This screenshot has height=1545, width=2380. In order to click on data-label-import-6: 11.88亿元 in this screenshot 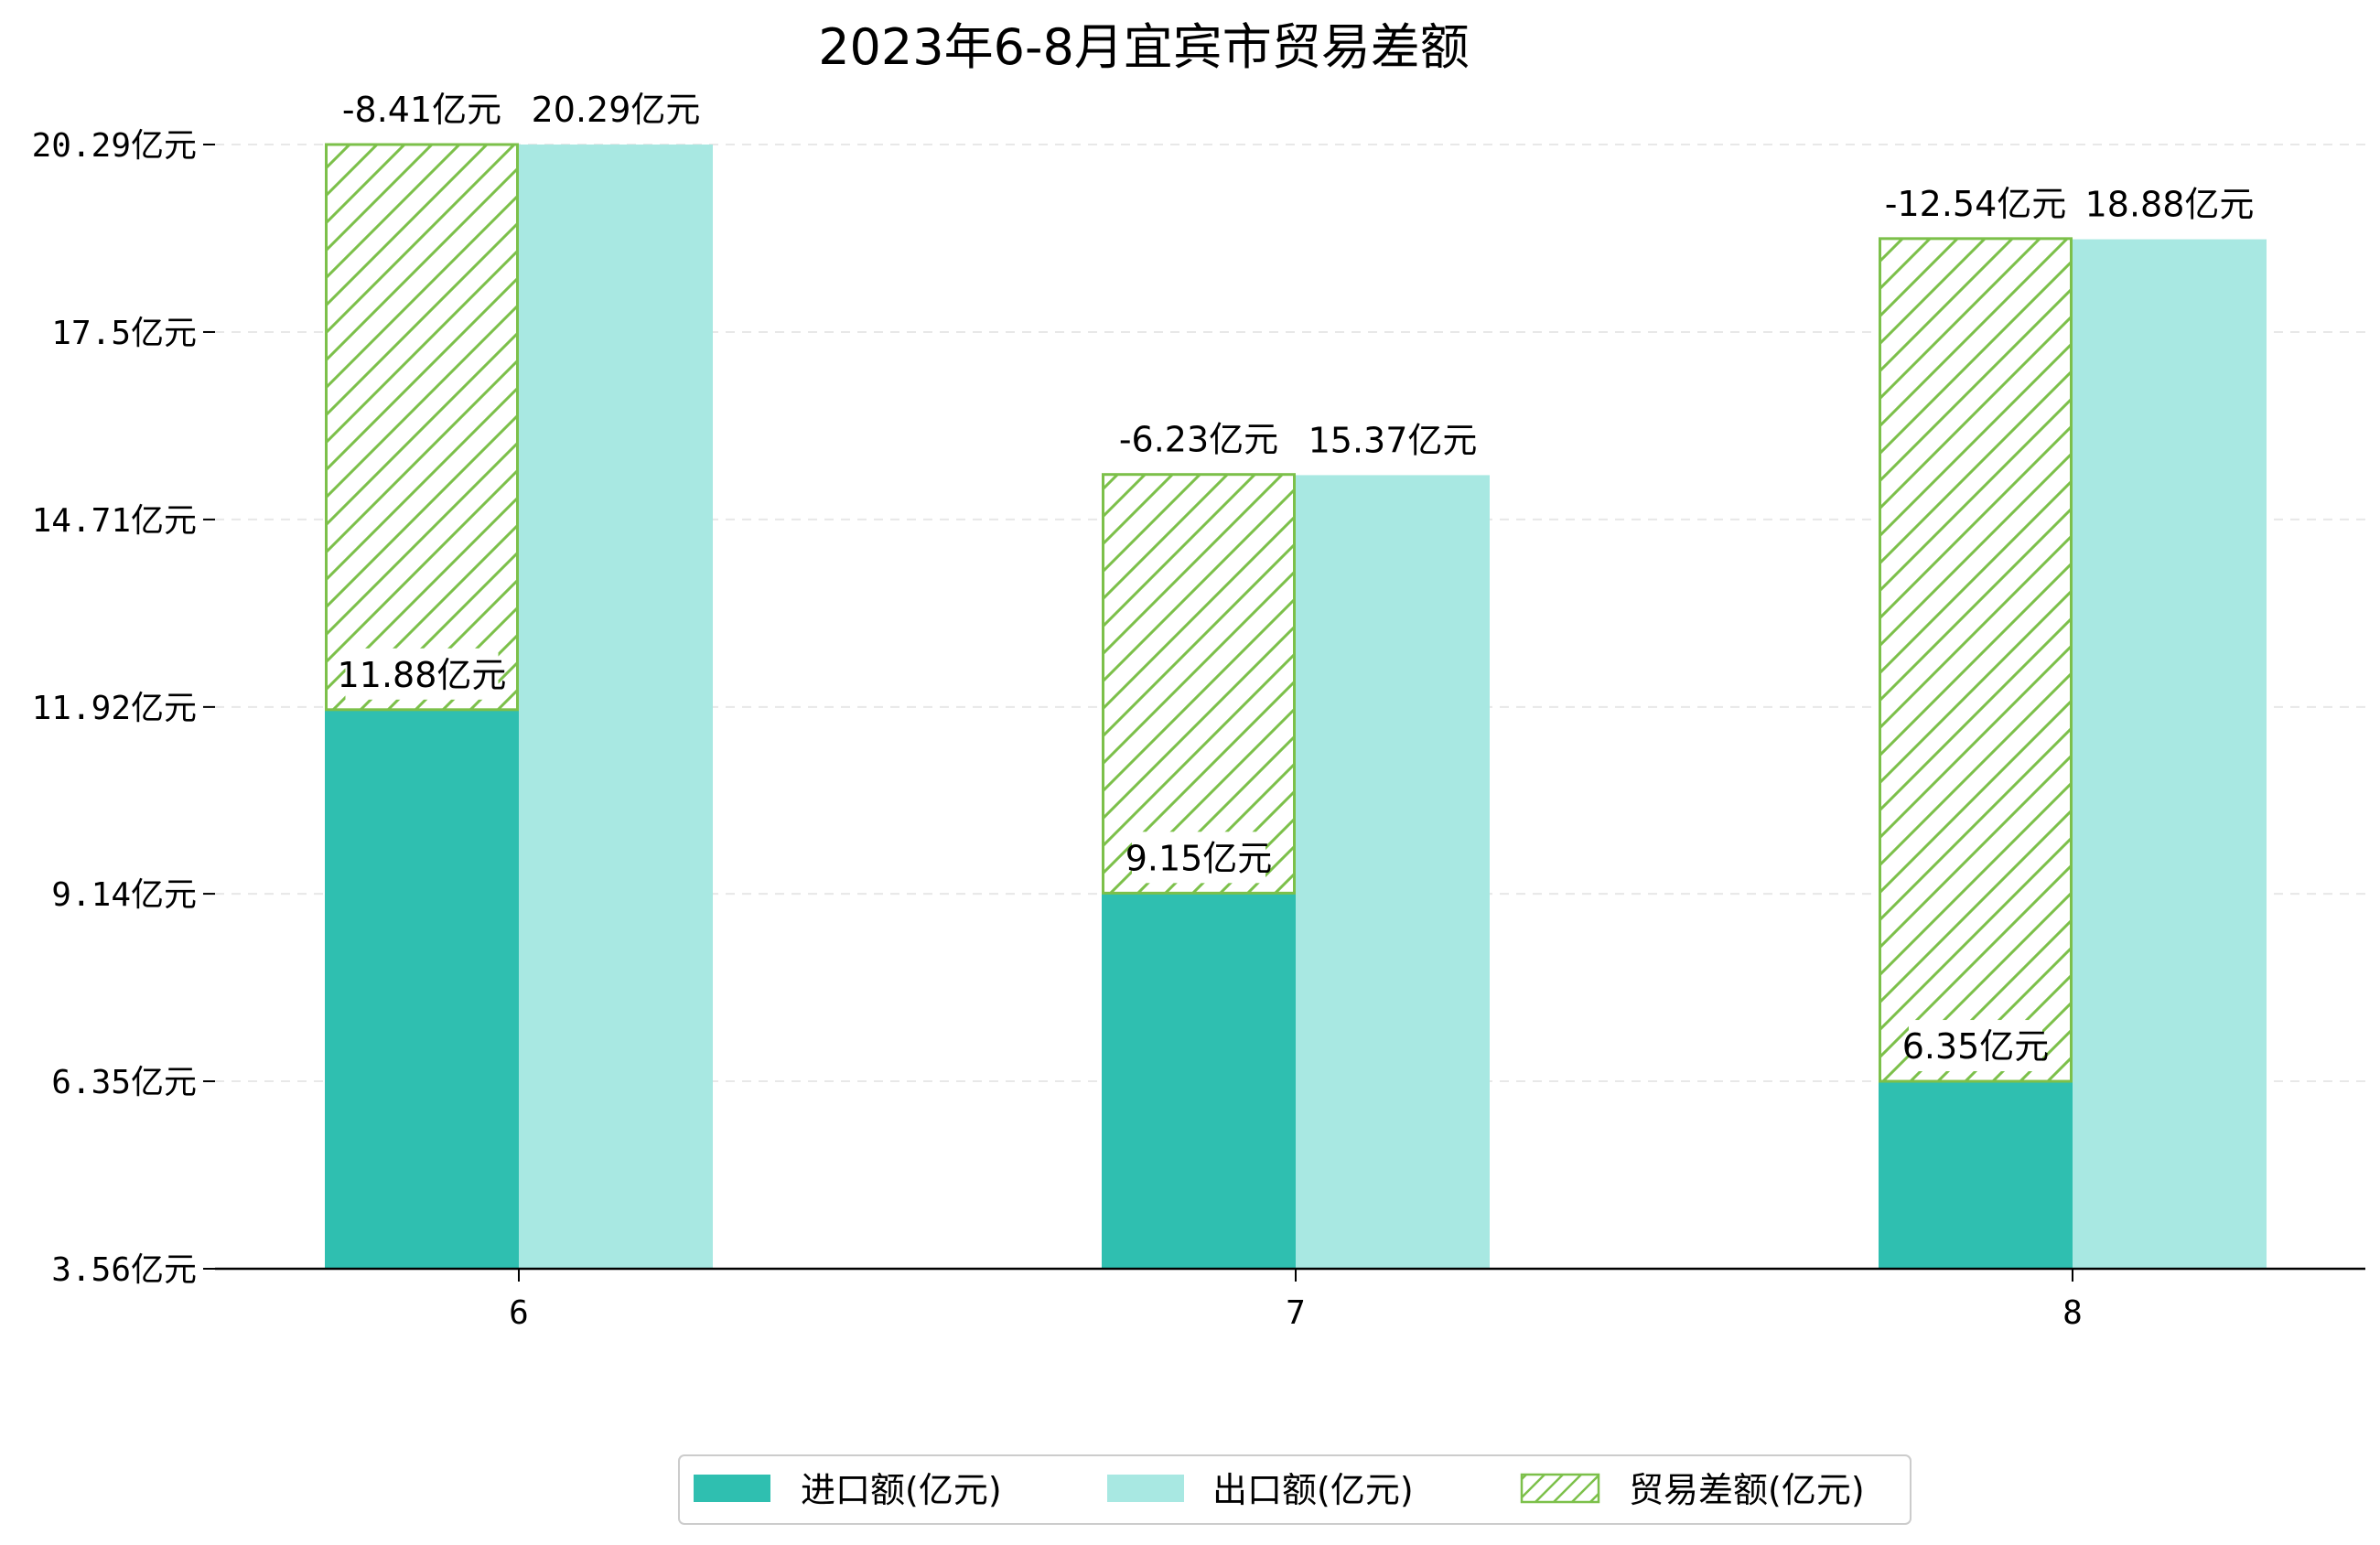, I will do `click(422, 675)`.